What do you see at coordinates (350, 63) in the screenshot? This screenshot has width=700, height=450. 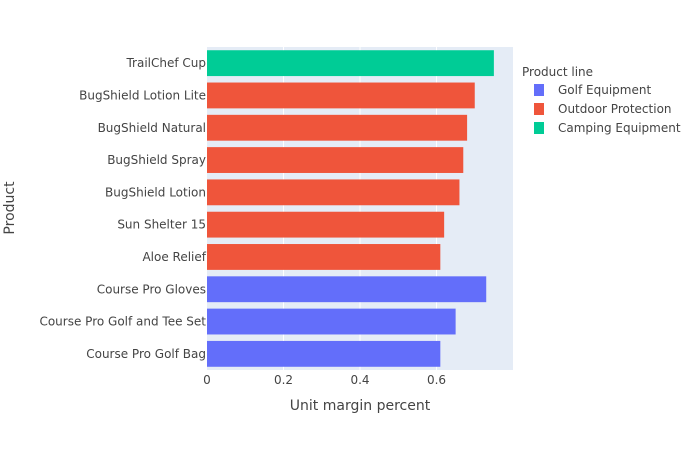 I see `bar-trailchef-cup` at bounding box center [350, 63].